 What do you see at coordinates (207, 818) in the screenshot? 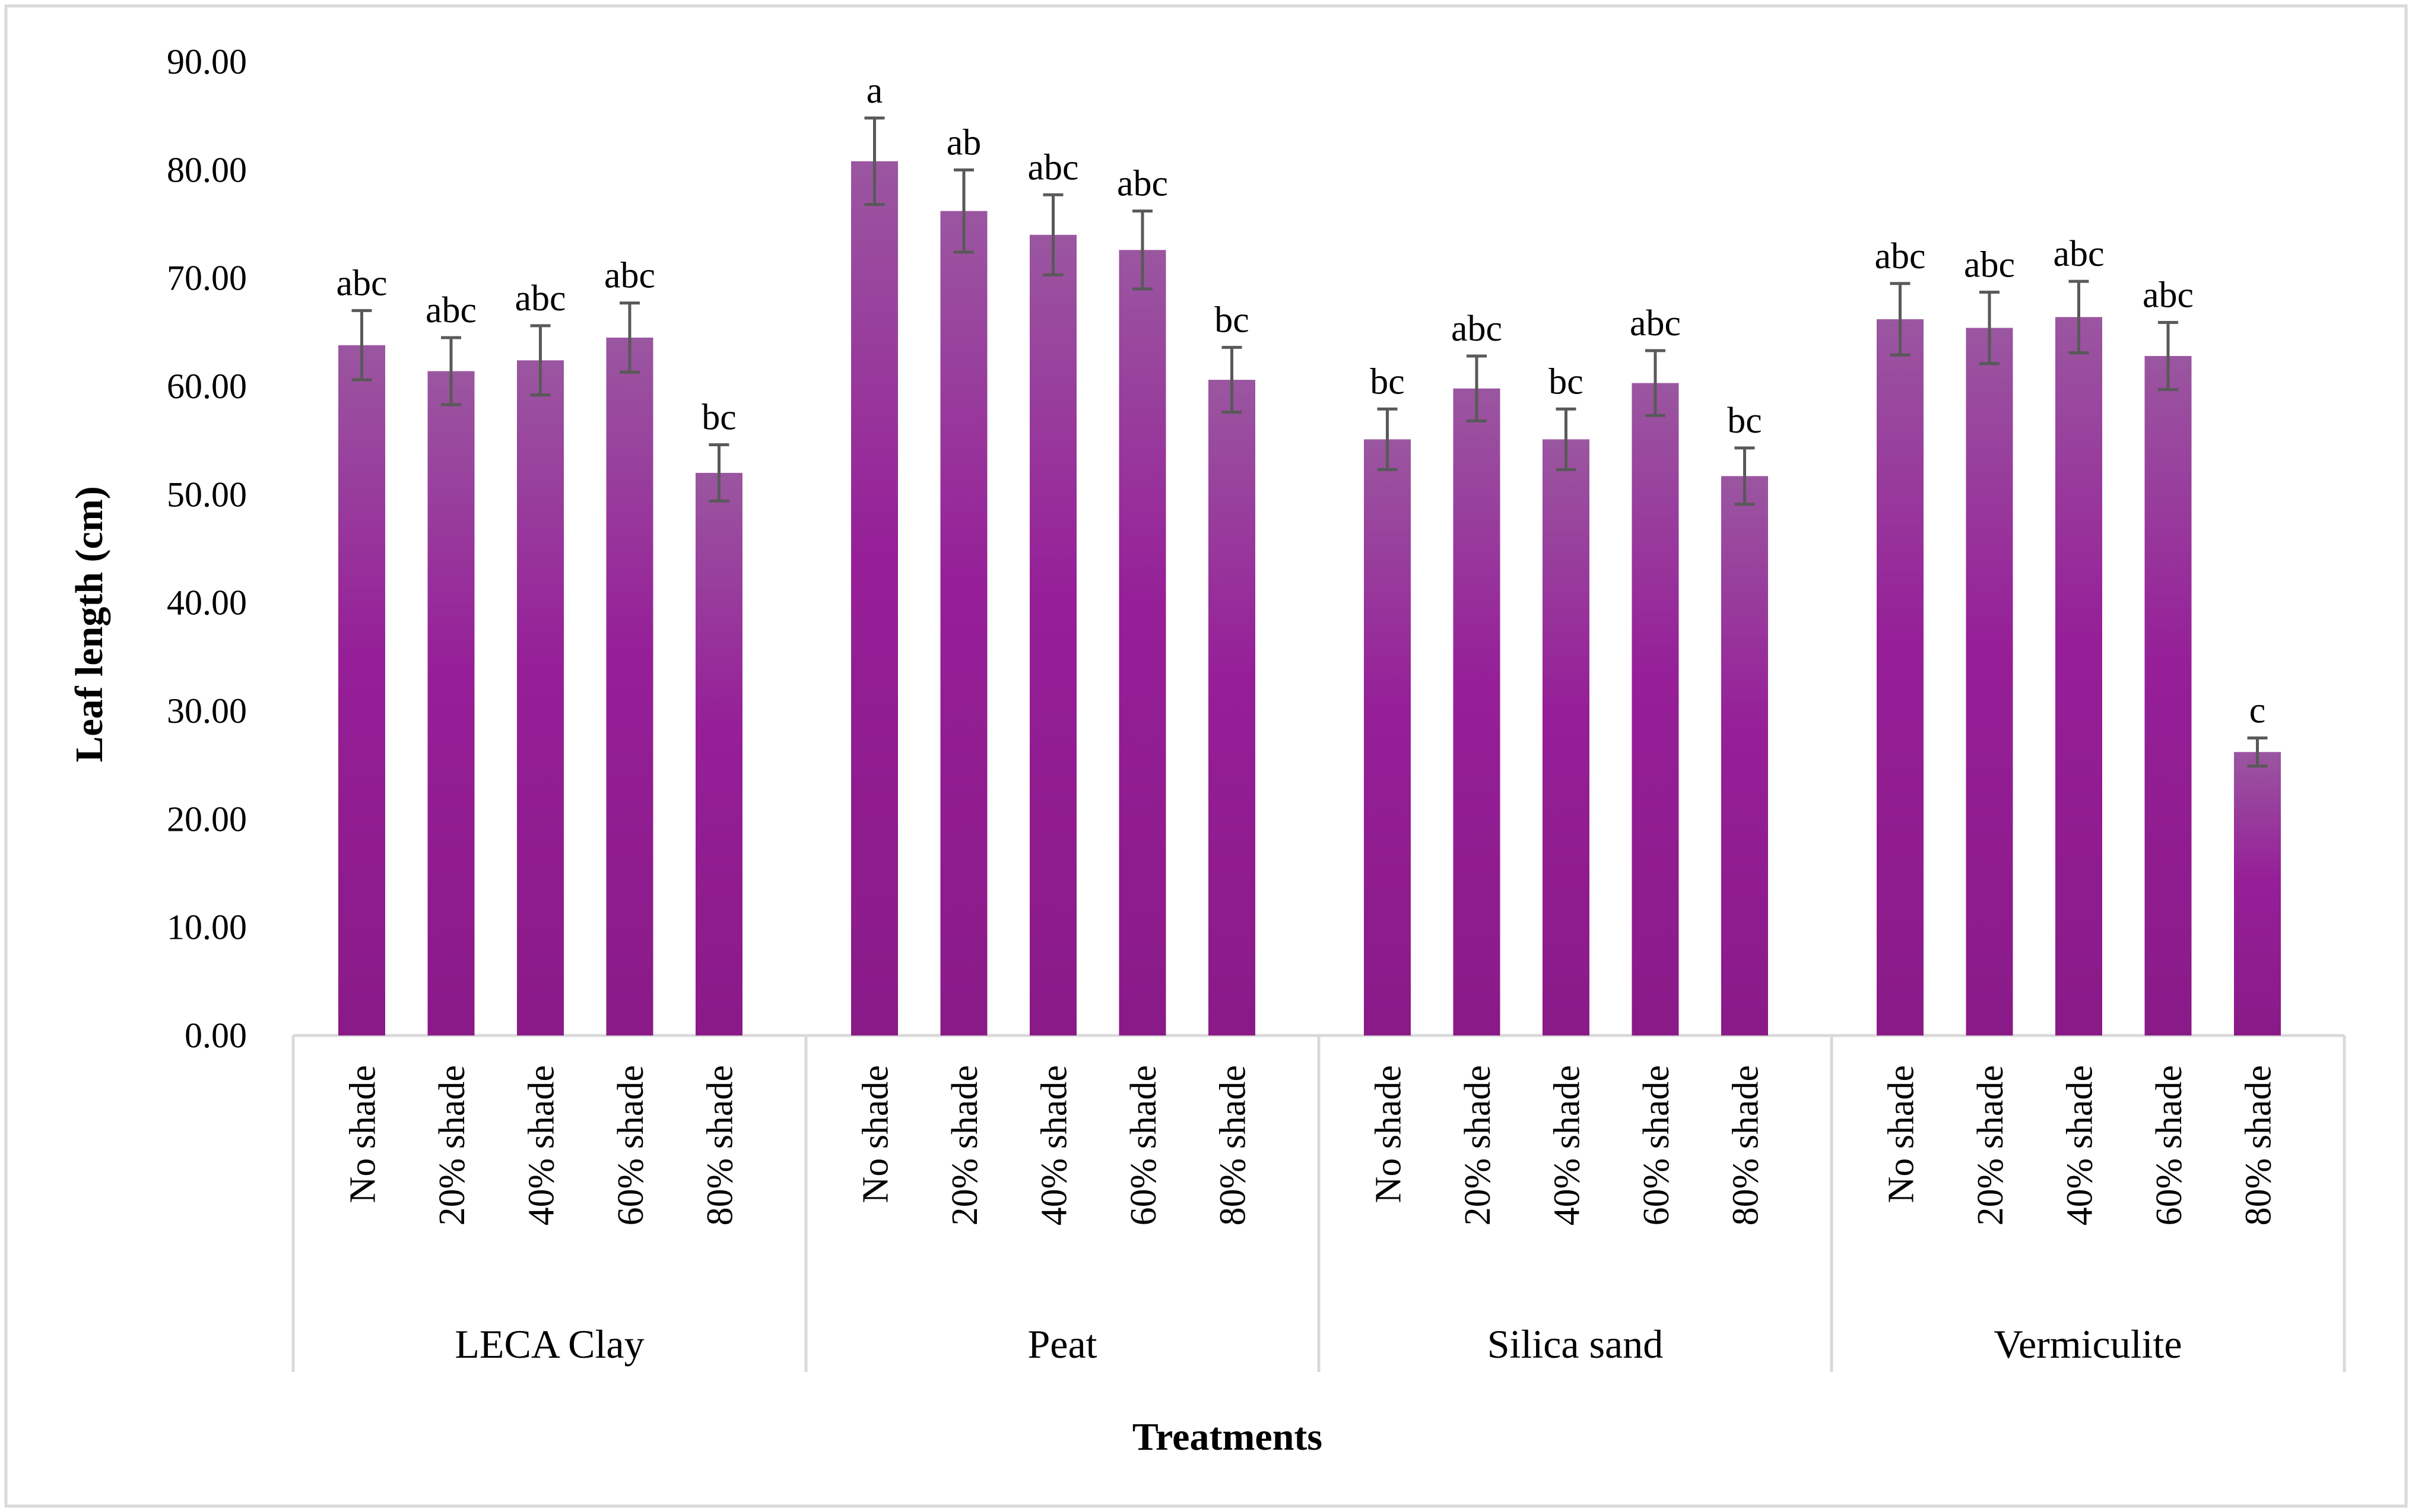
I see `y-tick-label: 20.00` at bounding box center [207, 818].